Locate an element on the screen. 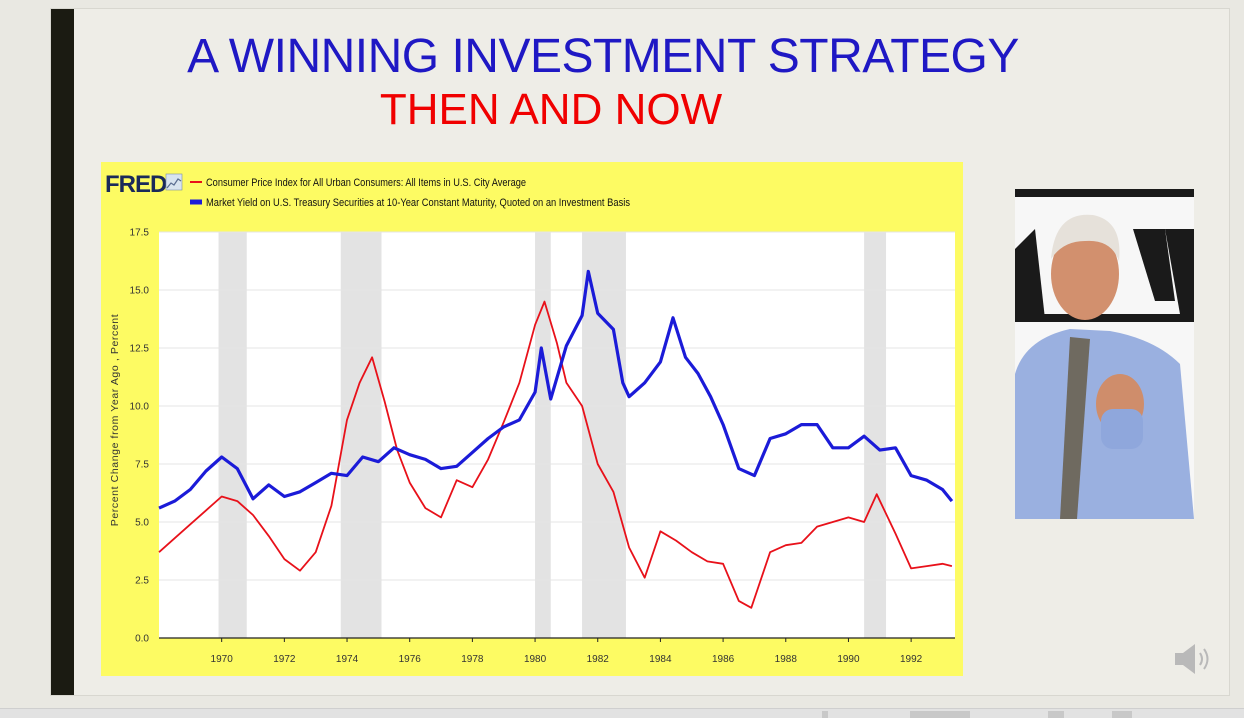  x-tick-label: 1974 is located at coordinates (347, 659).